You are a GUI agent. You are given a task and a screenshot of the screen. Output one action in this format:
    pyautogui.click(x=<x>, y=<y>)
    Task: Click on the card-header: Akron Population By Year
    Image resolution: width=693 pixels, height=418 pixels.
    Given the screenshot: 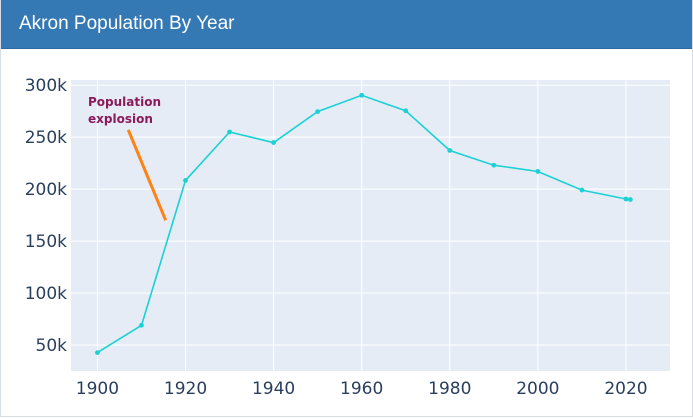 What is the action you would take?
    pyautogui.click(x=346, y=24)
    